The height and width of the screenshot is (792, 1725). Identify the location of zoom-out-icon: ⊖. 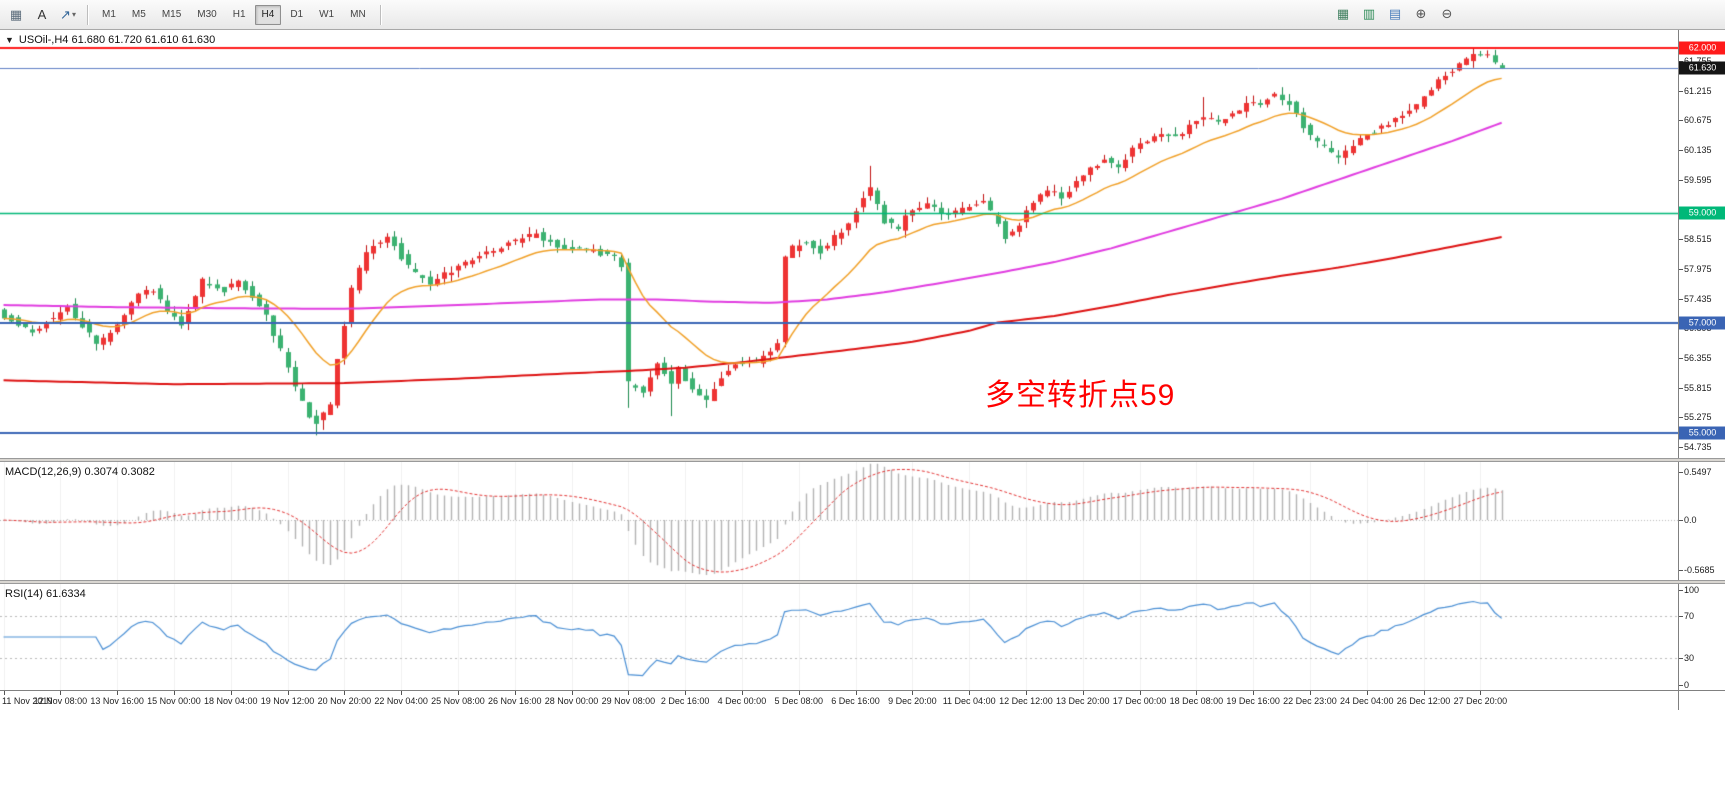
(1447, 14).